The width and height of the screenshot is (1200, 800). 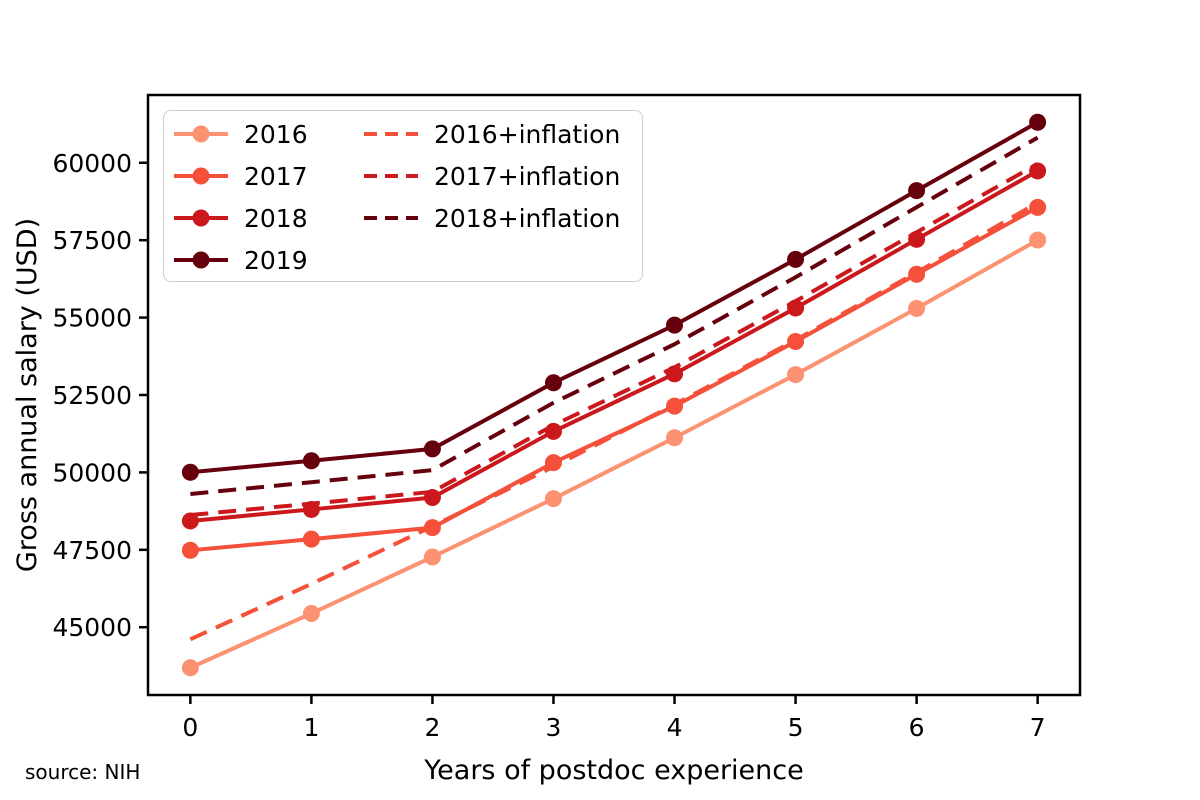 I want to click on y-tick-label: 57500, so click(x=92, y=240).